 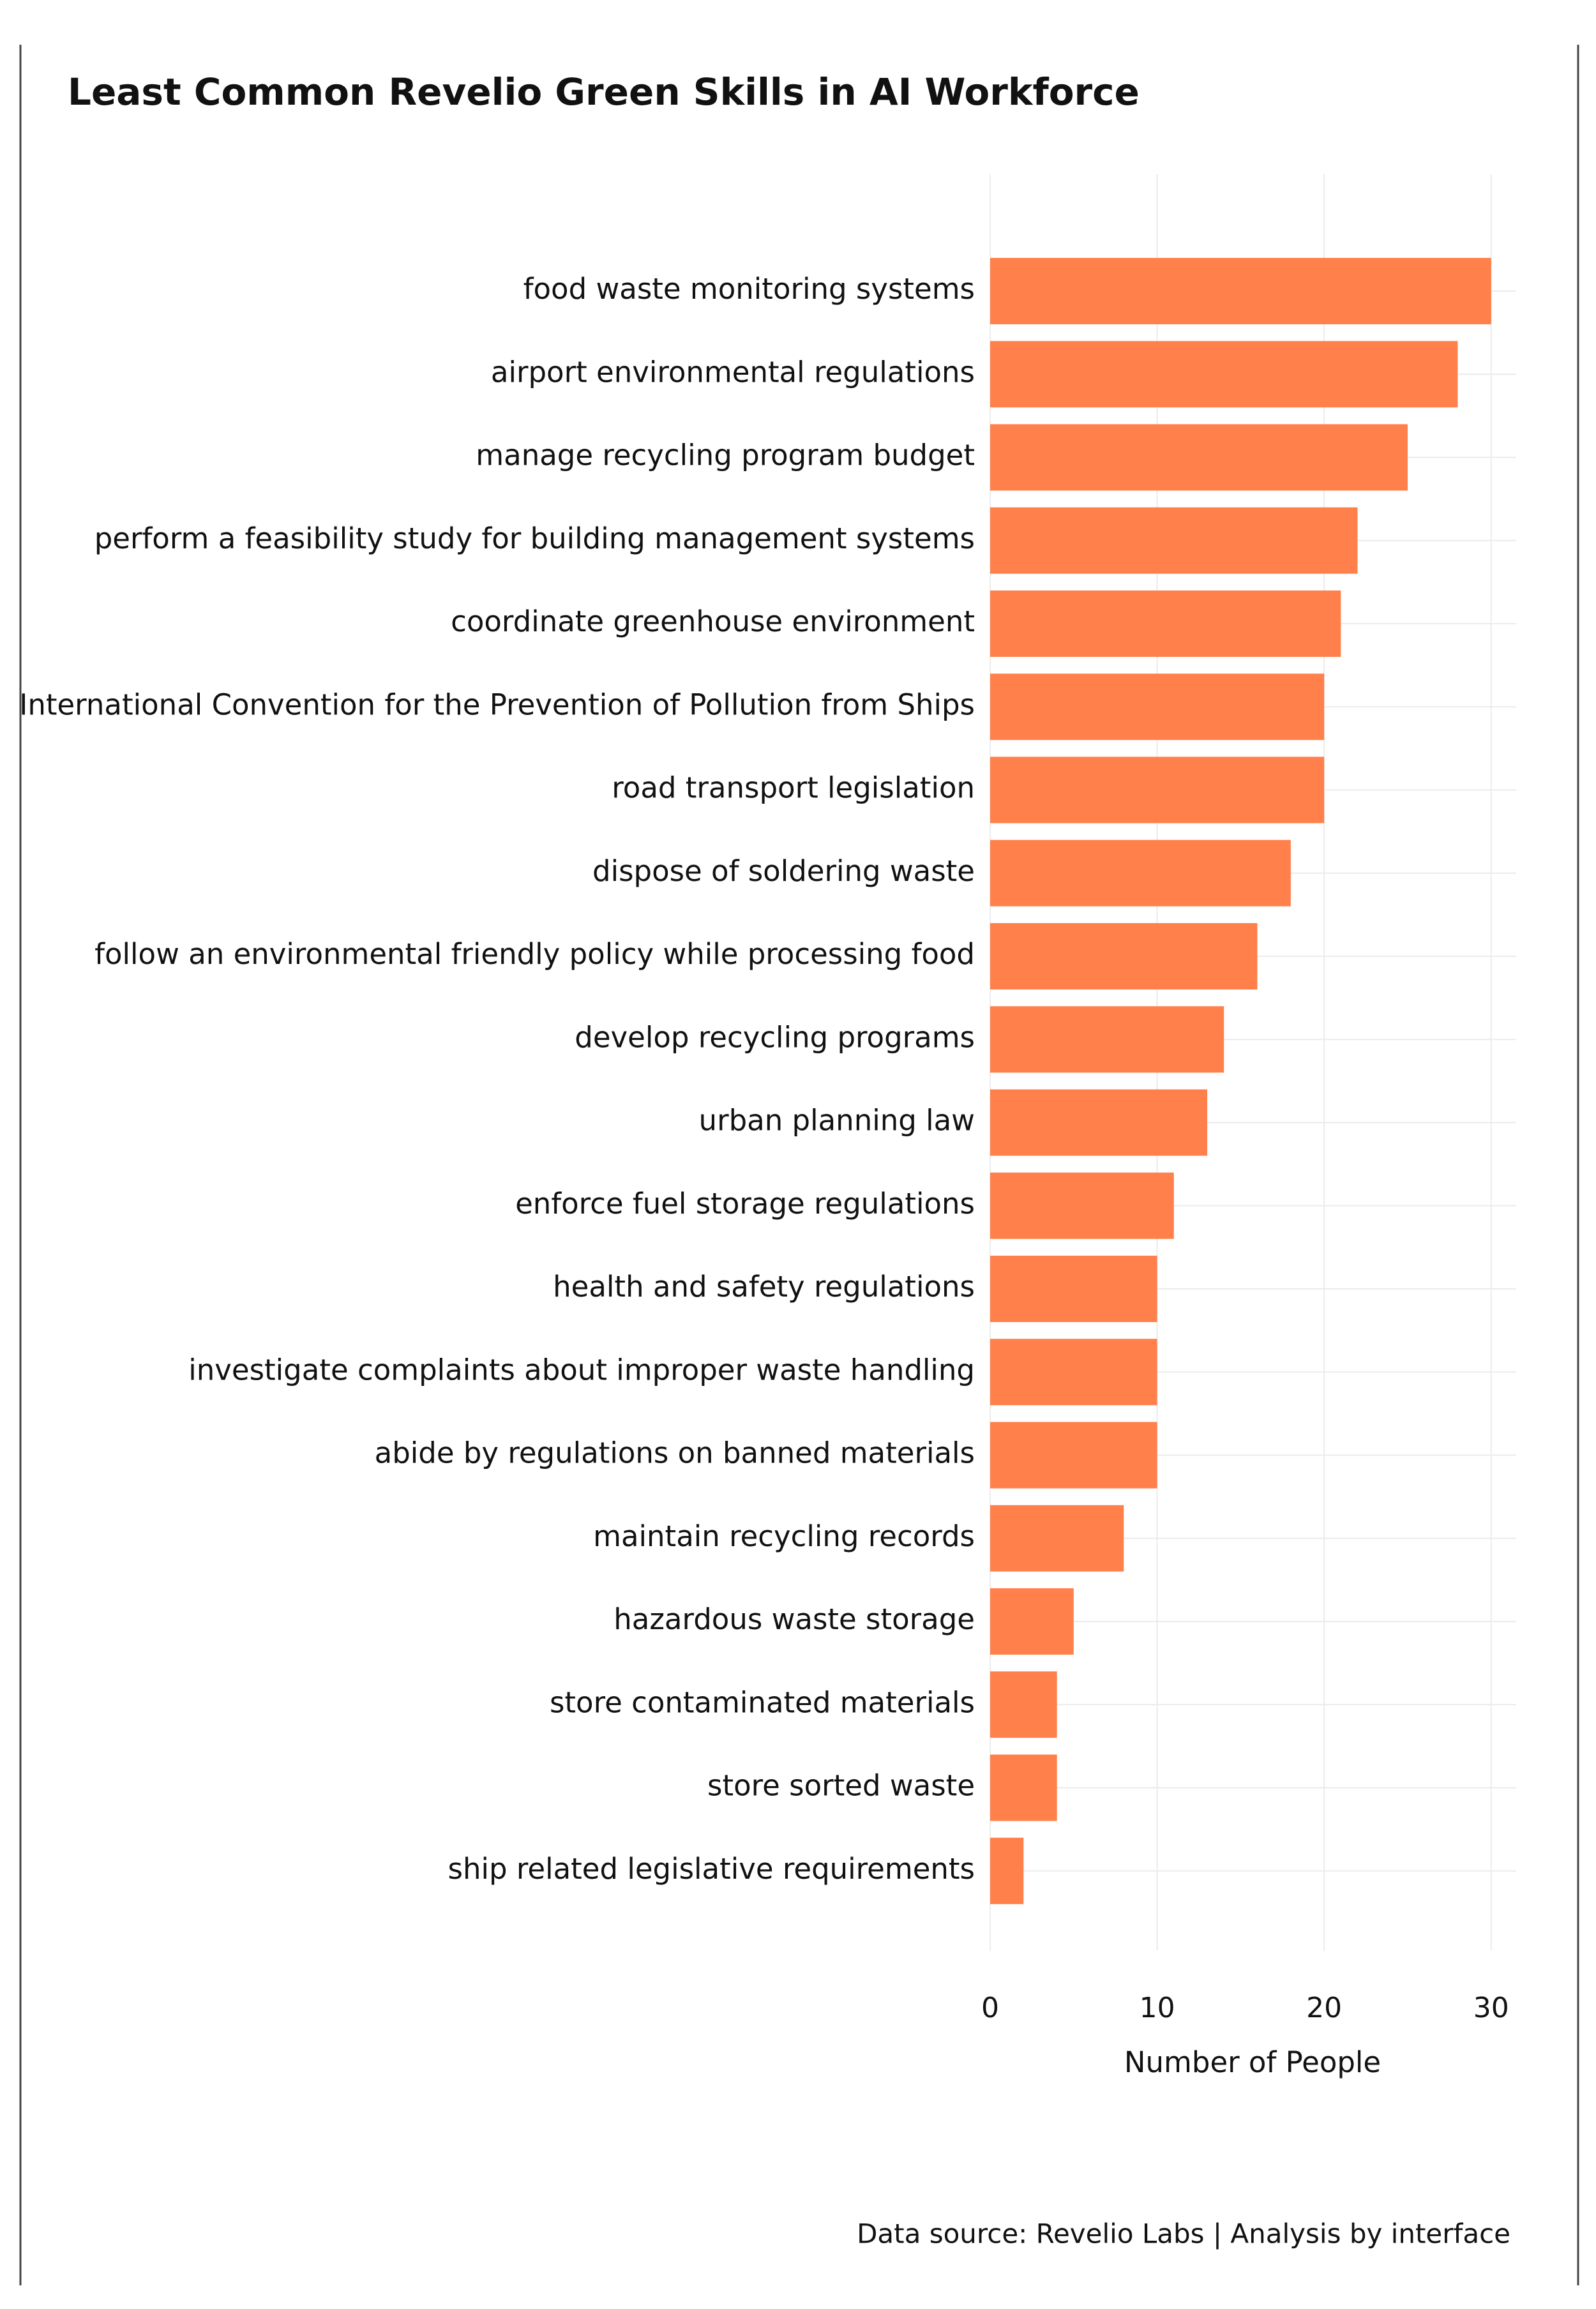 What do you see at coordinates (712, 1869) in the screenshot?
I see `y-tick-label: ship related legislative requirements` at bounding box center [712, 1869].